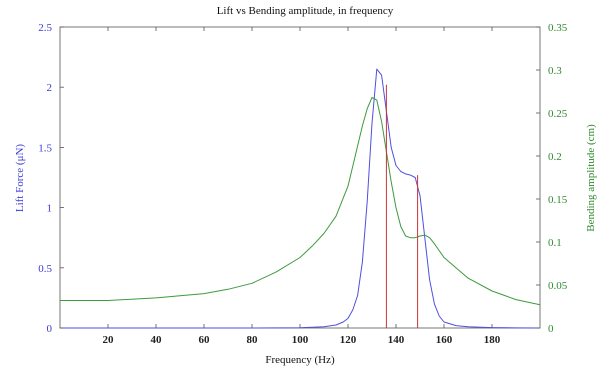 The width and height of the screenshot is (608, 378). I want to click on right-axis-ticks: 0 0.05 0.1 0.15 0.2 0.25 0.3 0.35, so click(552, 178).